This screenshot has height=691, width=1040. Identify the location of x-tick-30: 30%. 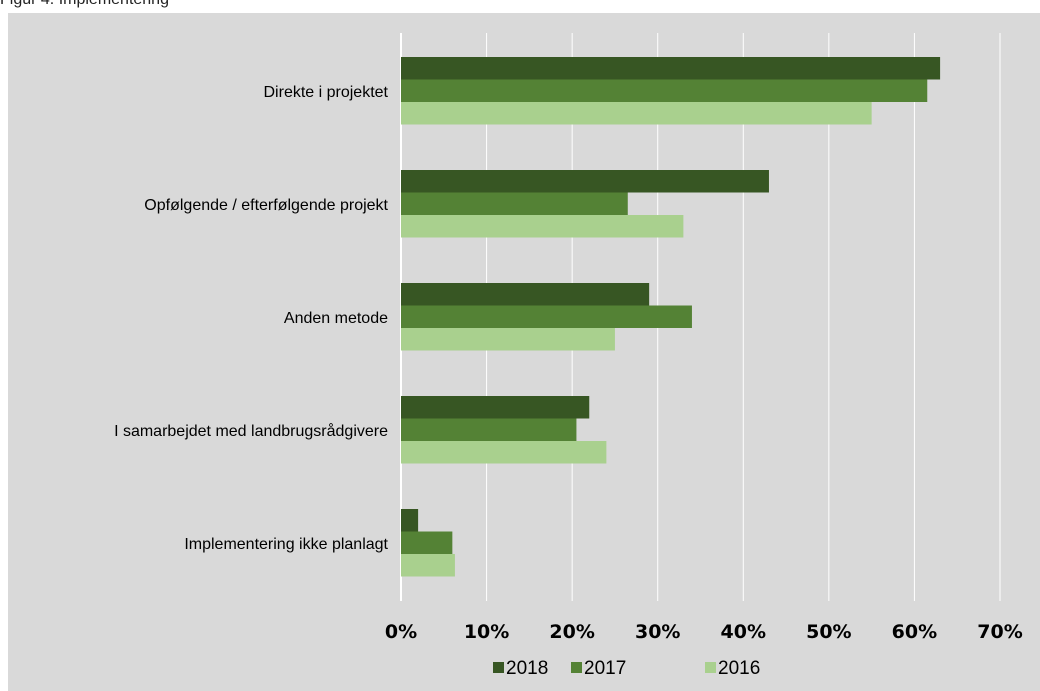
(657, 632).